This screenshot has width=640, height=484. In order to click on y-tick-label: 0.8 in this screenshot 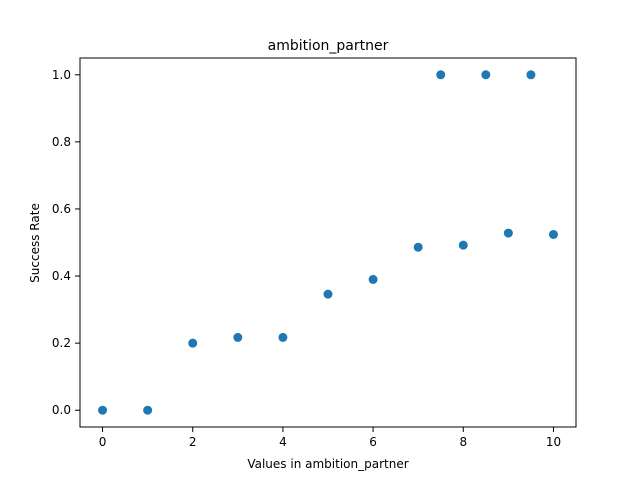, I will do `click(61, 142)`.